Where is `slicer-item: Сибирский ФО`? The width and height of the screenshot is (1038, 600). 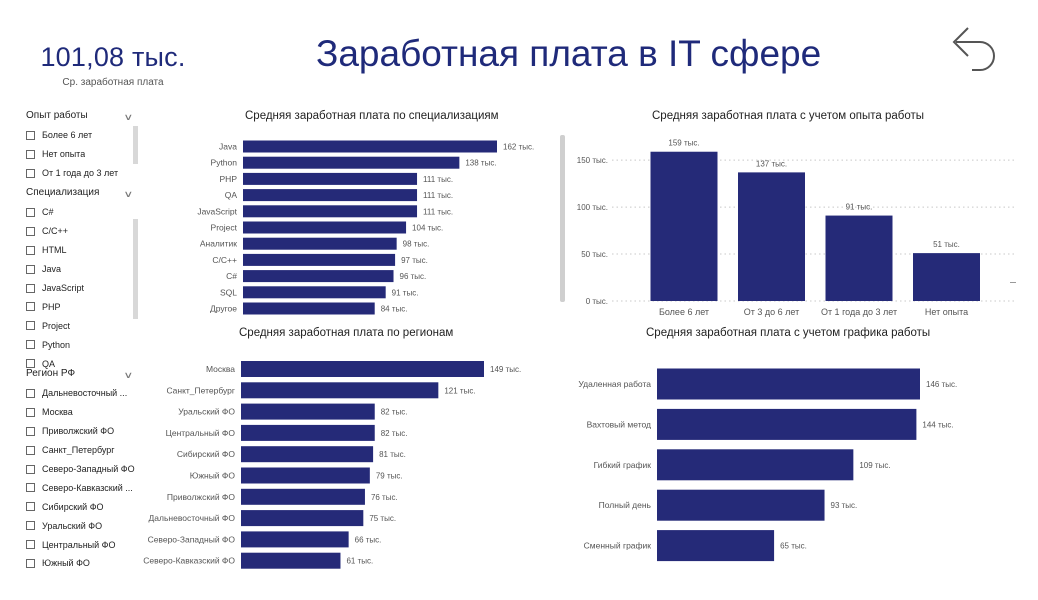
slicer-item: Сибирский ФО is located at coordinates (82, 506).